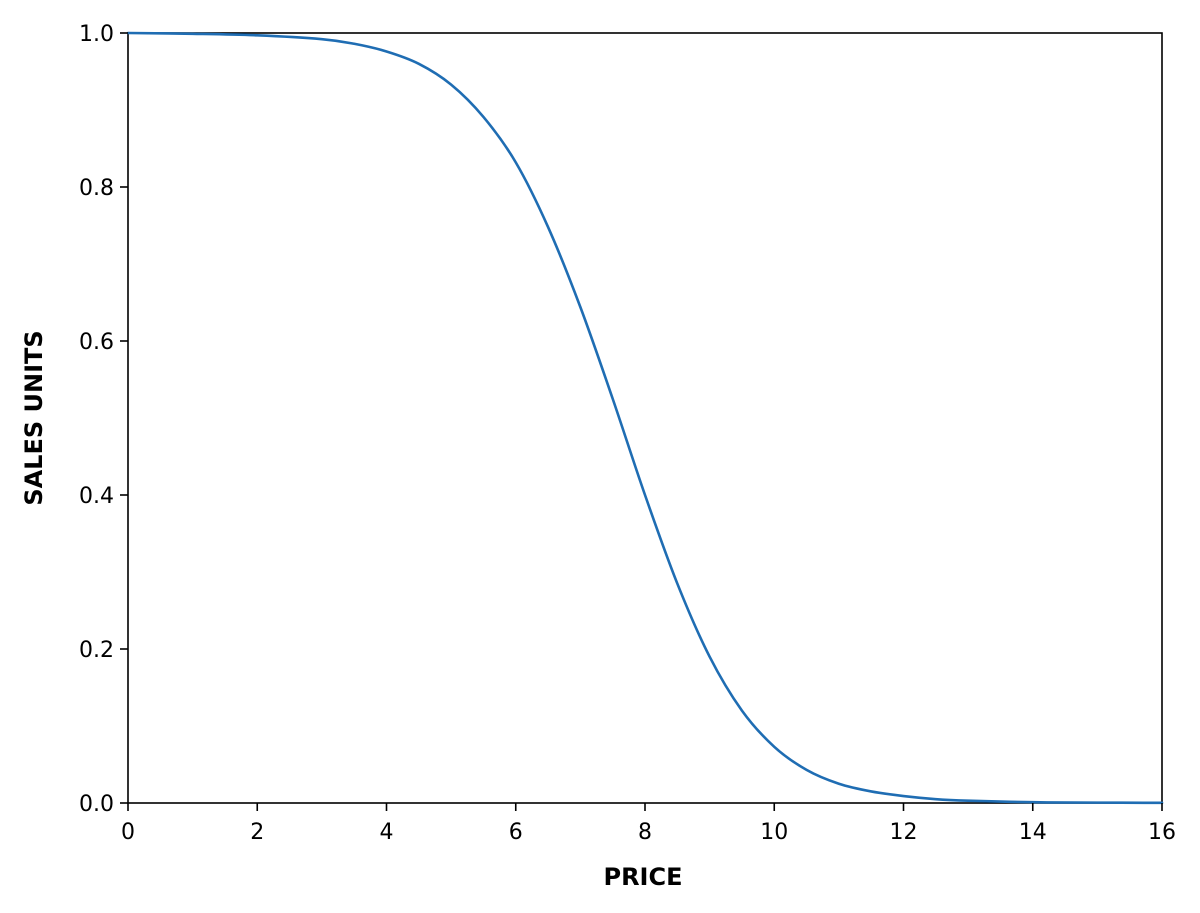  What do you see at coordinates (96, 342) in the screenshot?
I see `y-tick-label: 0.6` at bounding box center [96, 342].